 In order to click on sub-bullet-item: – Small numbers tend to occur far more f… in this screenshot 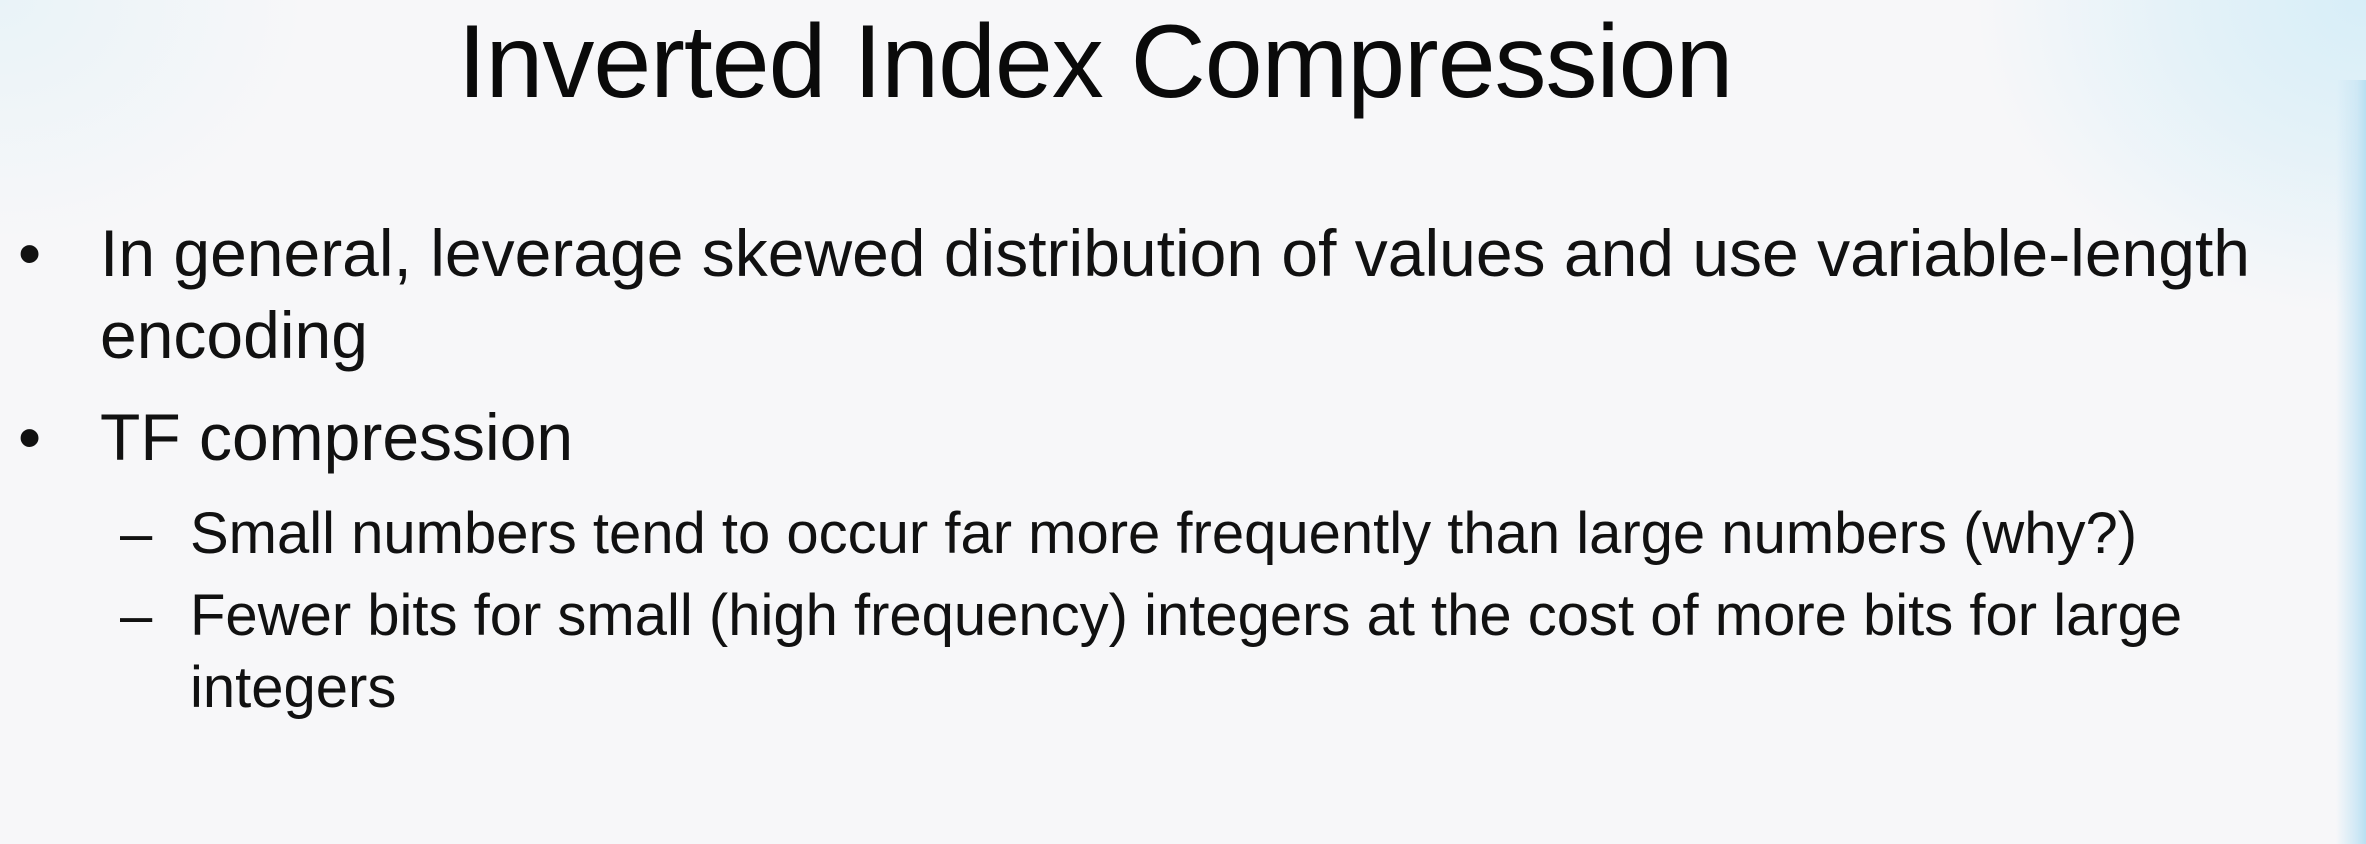, I will do `click(1149, 534)`.